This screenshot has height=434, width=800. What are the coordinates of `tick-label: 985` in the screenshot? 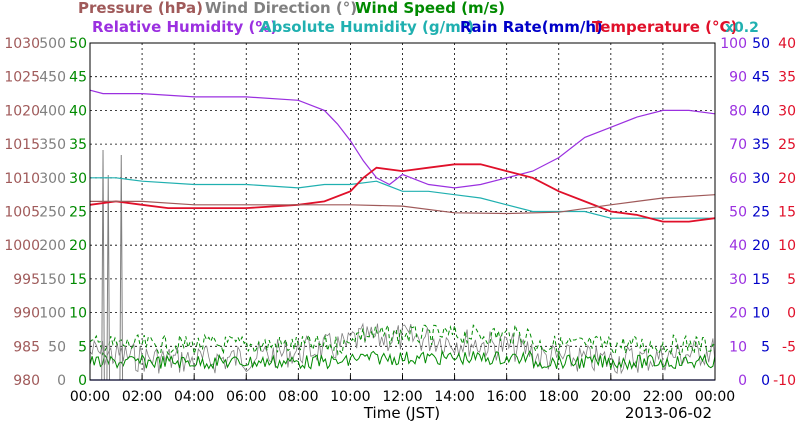 It's located at (26, 347).